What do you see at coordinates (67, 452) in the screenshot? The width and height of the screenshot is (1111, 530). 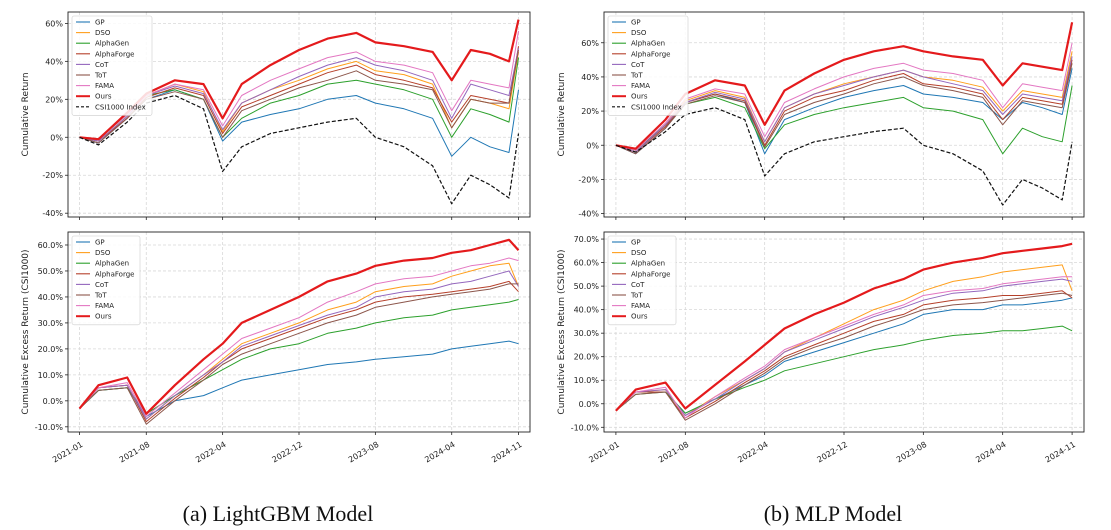 I see `x-tick-label: 2021-01` at bounding box center [67, 452].